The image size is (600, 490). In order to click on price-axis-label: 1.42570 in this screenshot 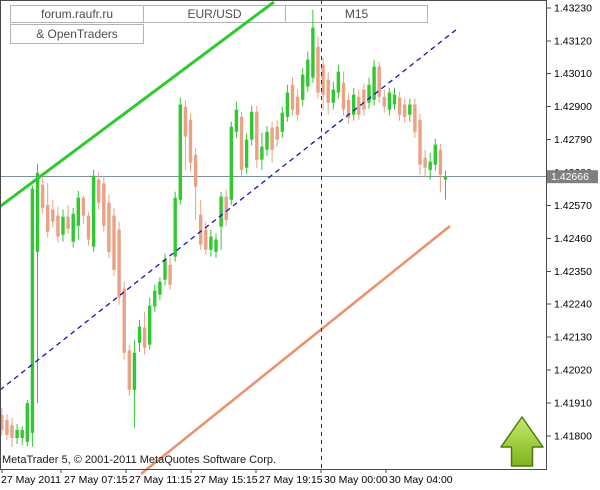, I will do `click(573, 206)`.